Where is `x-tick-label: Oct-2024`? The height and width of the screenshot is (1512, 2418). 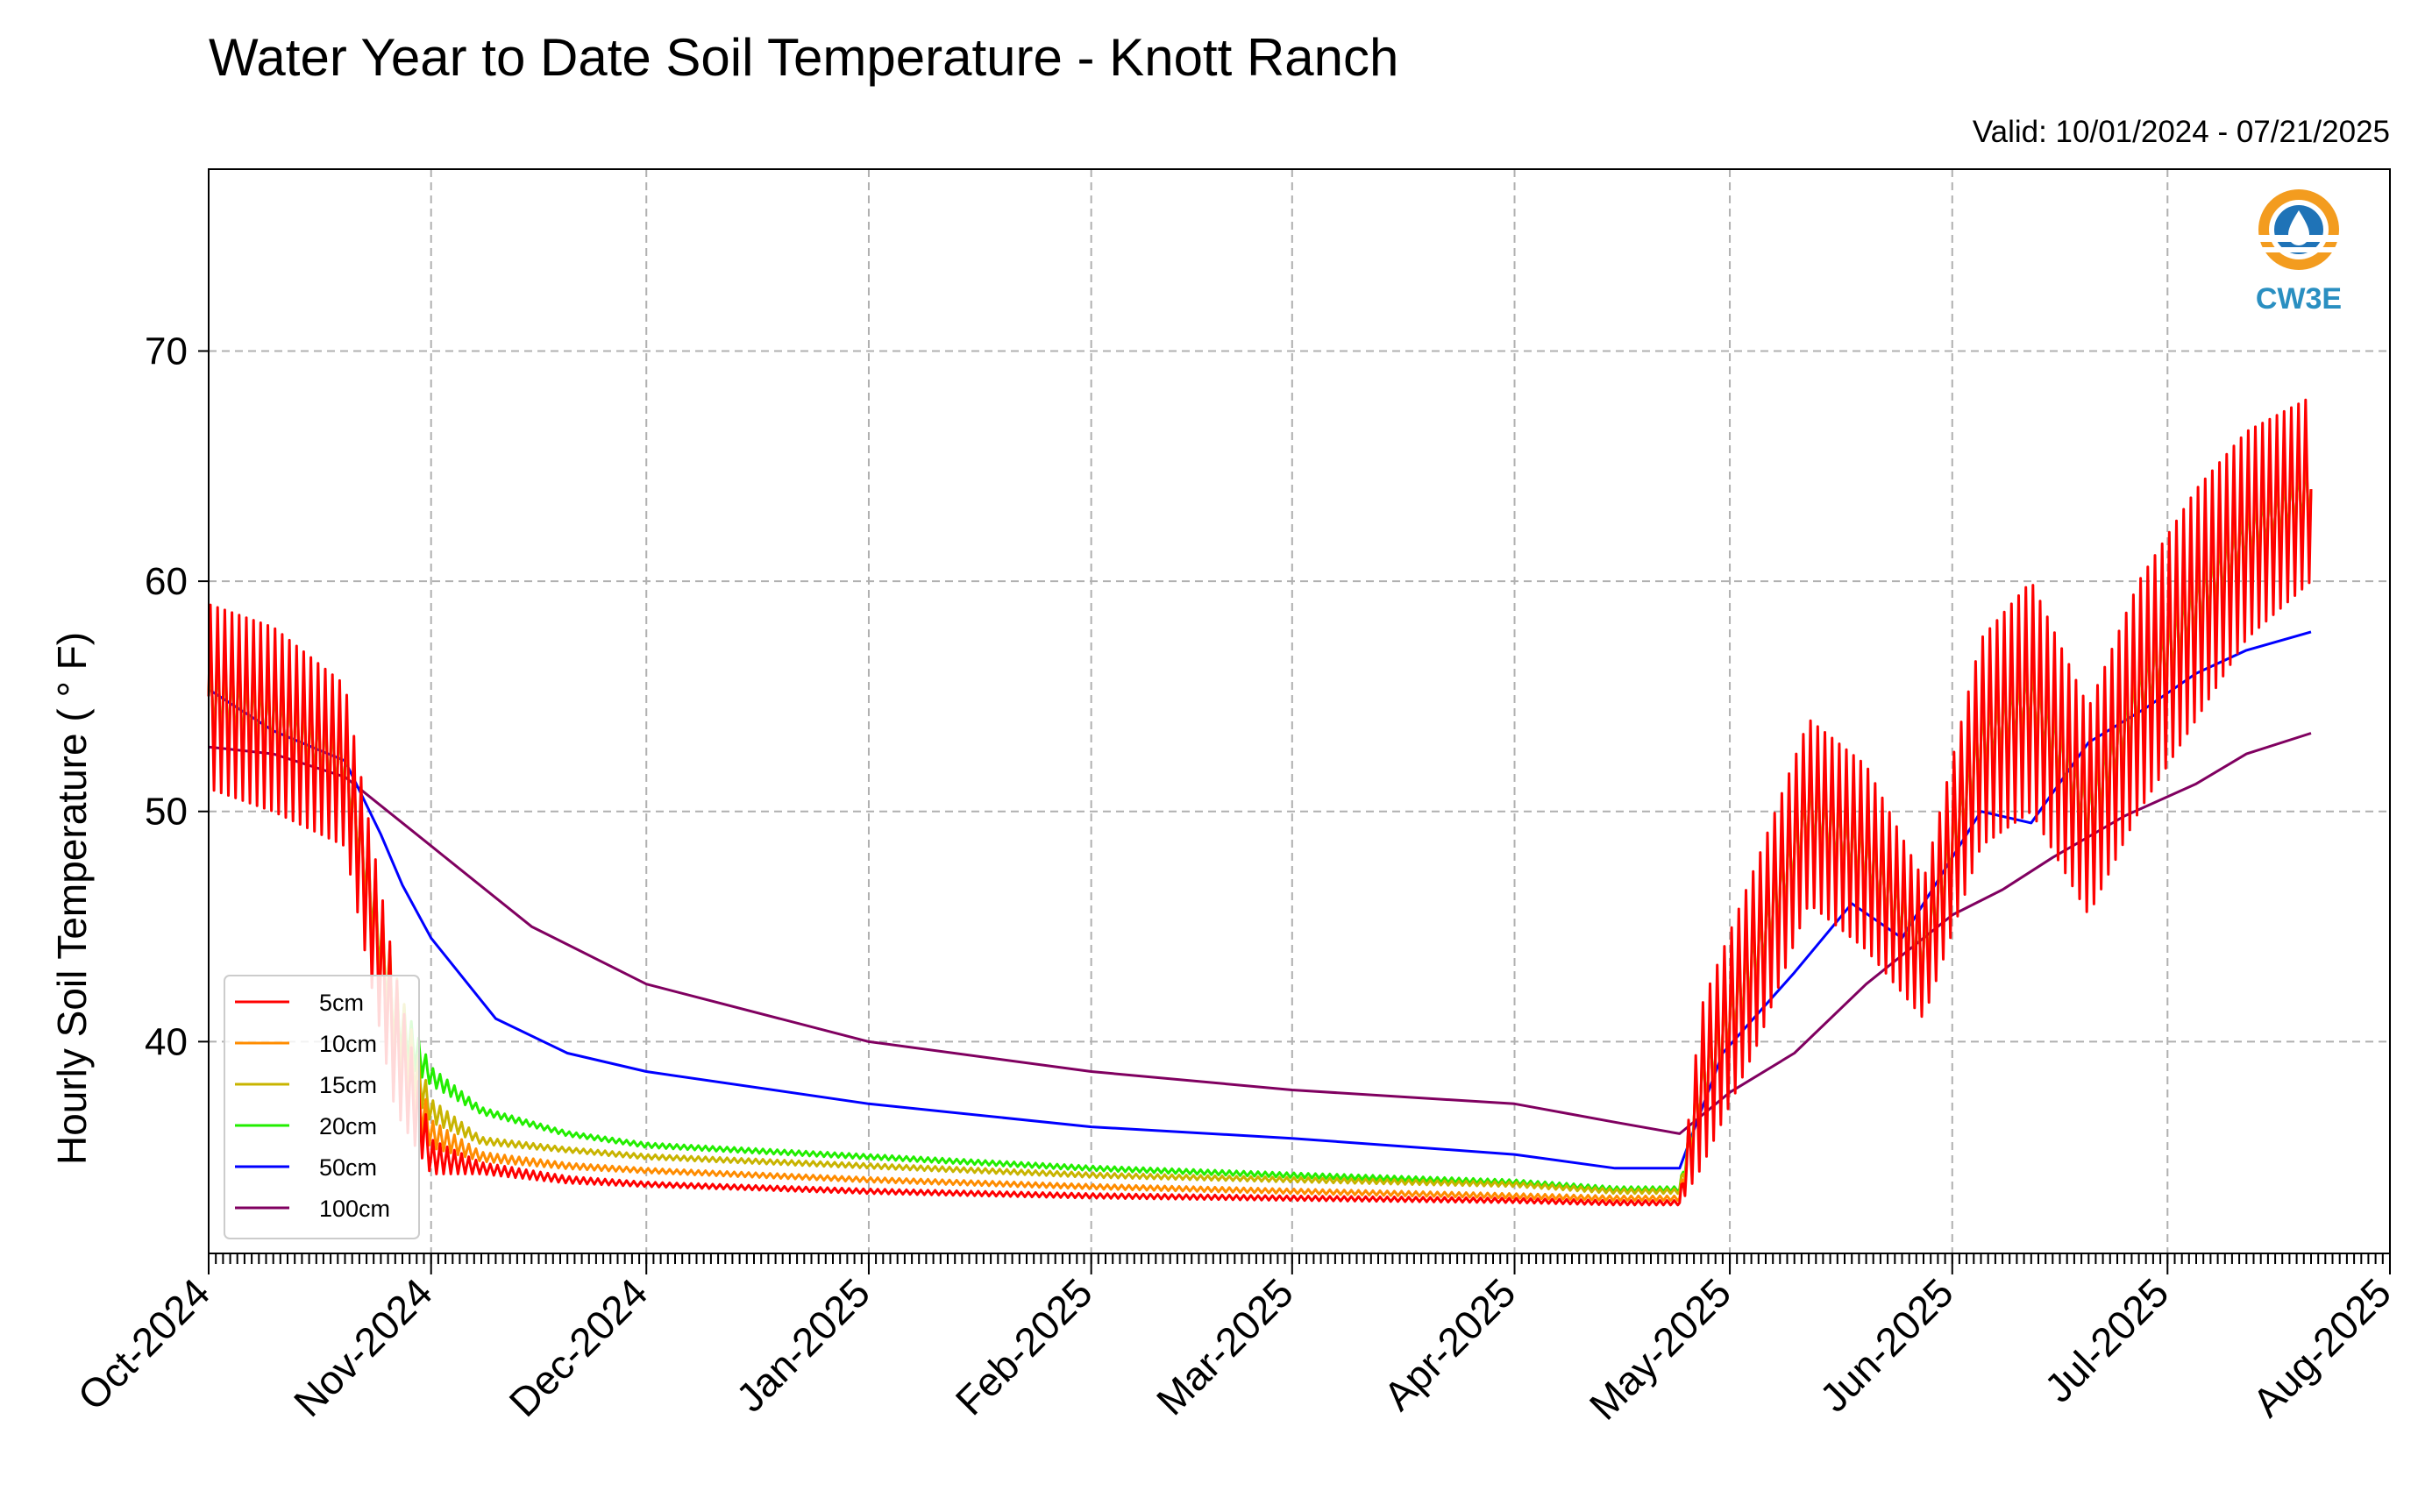 x-tick-label: Oct-2024 is located at coordinates (144, 1344).